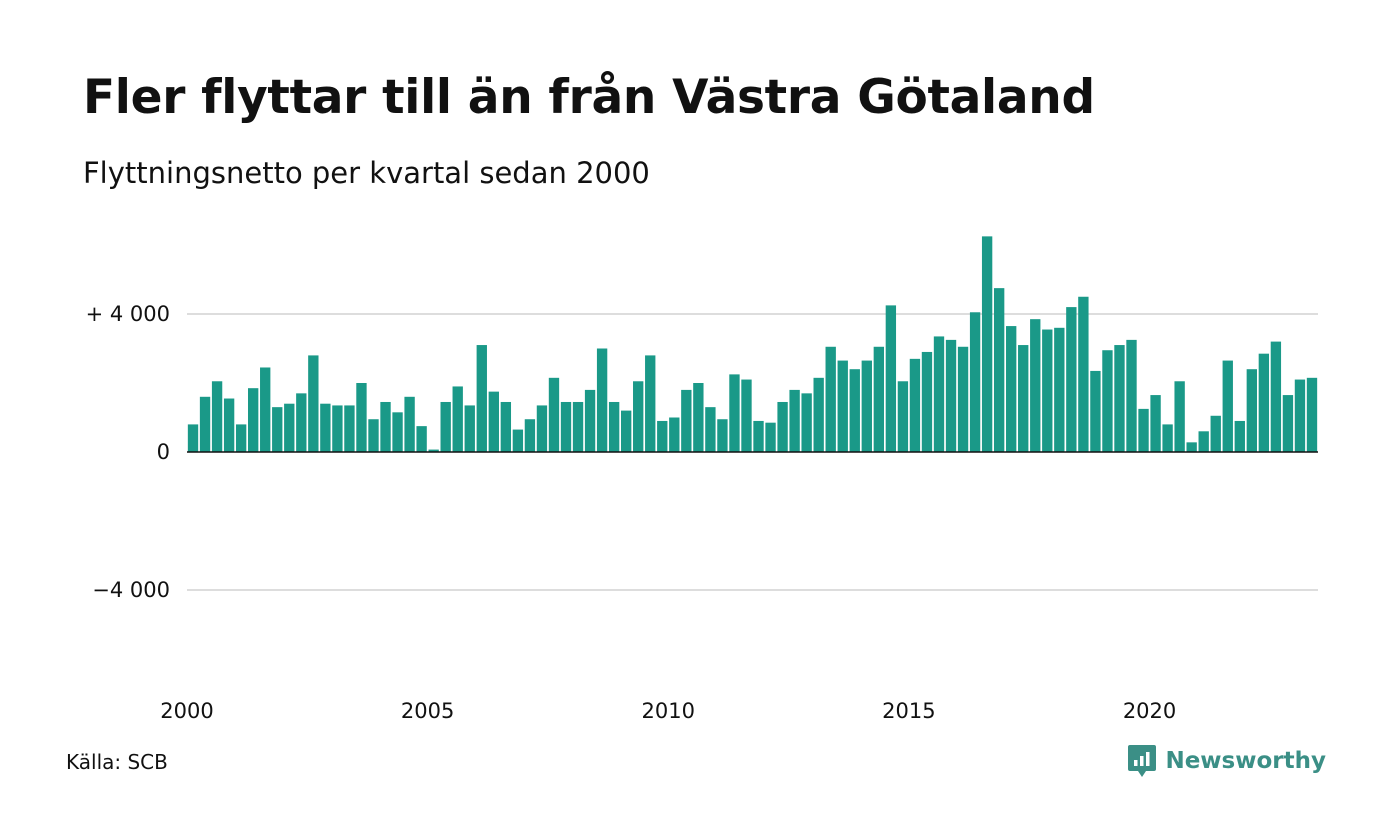 The height and width of the screenshot is (840, 1400). I want to click on bar: 2010 K2, so click(686, 420).